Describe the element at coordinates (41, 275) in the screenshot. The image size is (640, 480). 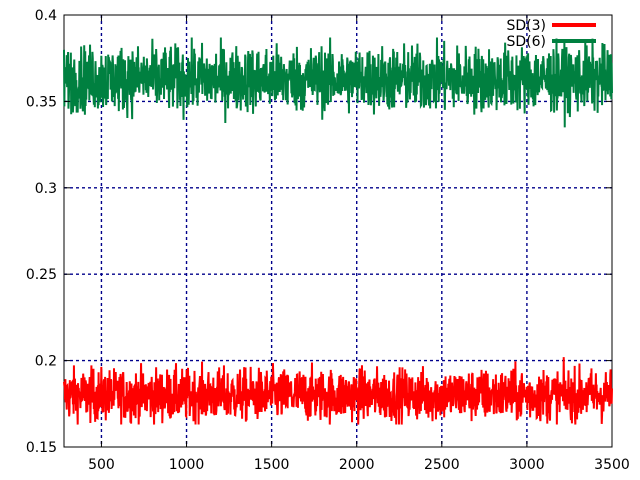
I see `y-tick-label: 0.25` at that location.